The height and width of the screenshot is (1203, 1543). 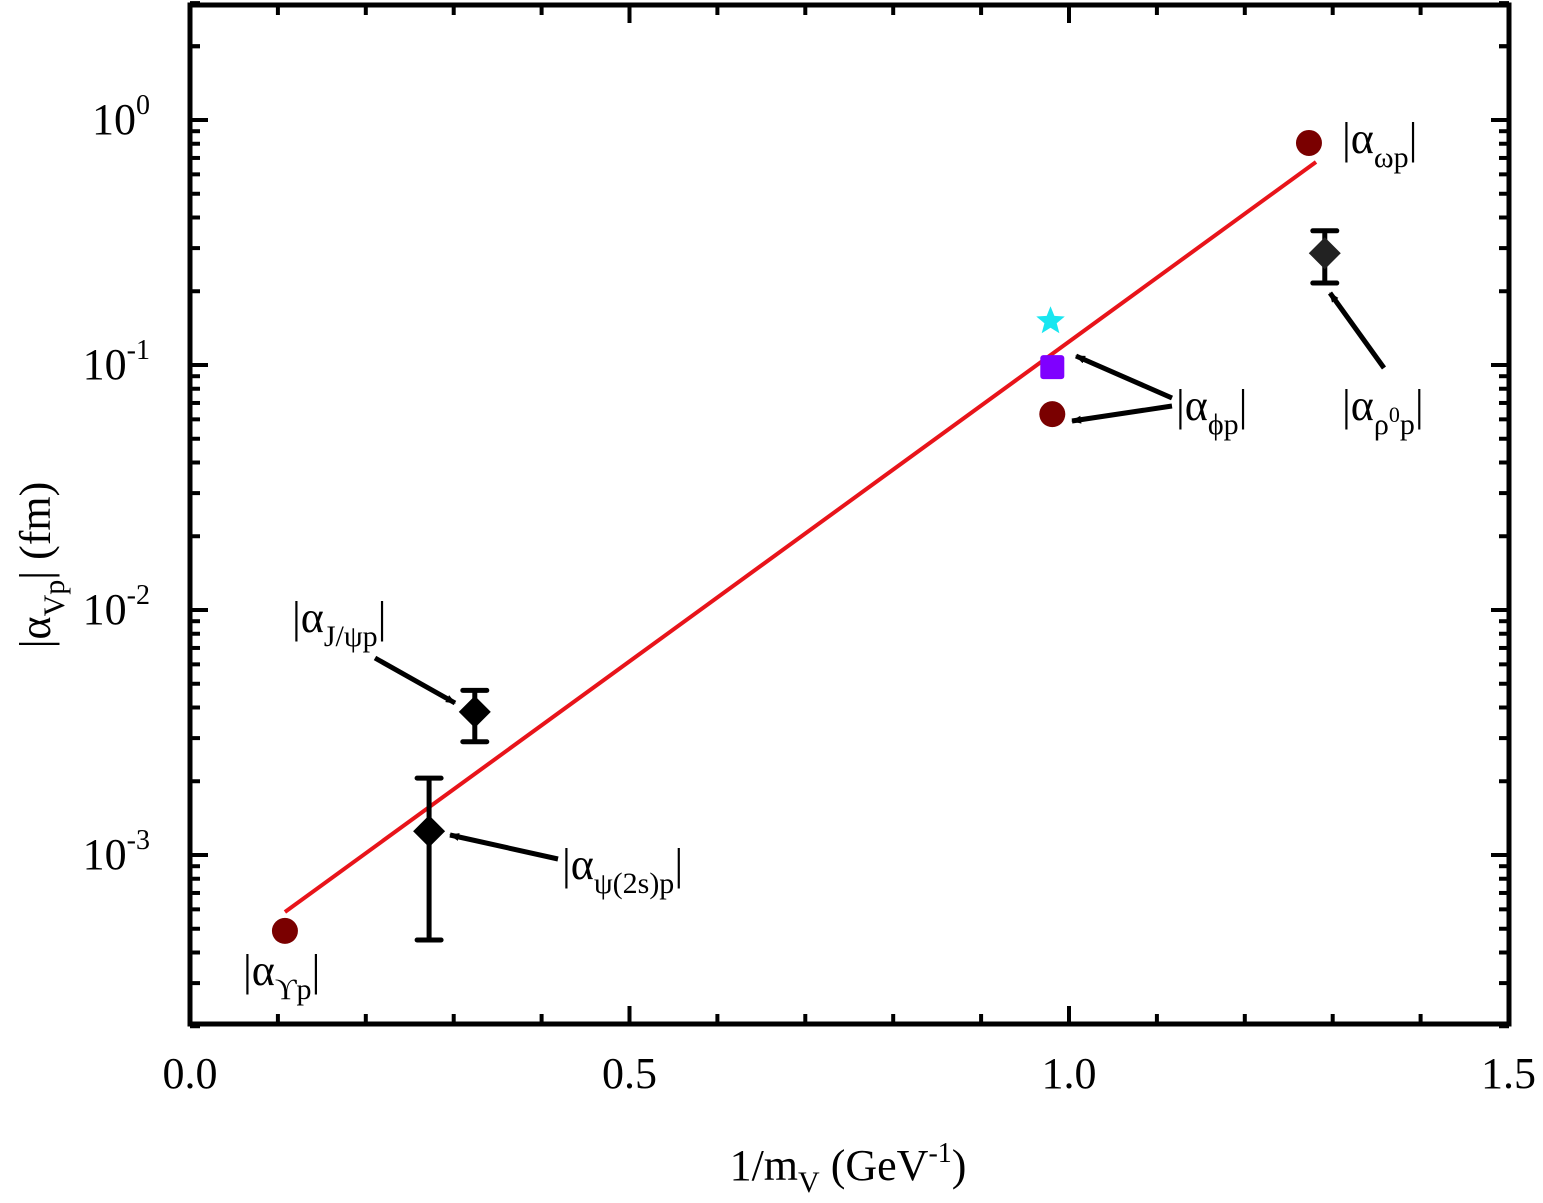 I want to click on arrow-phi-circle, so click(x=1122, y=413).